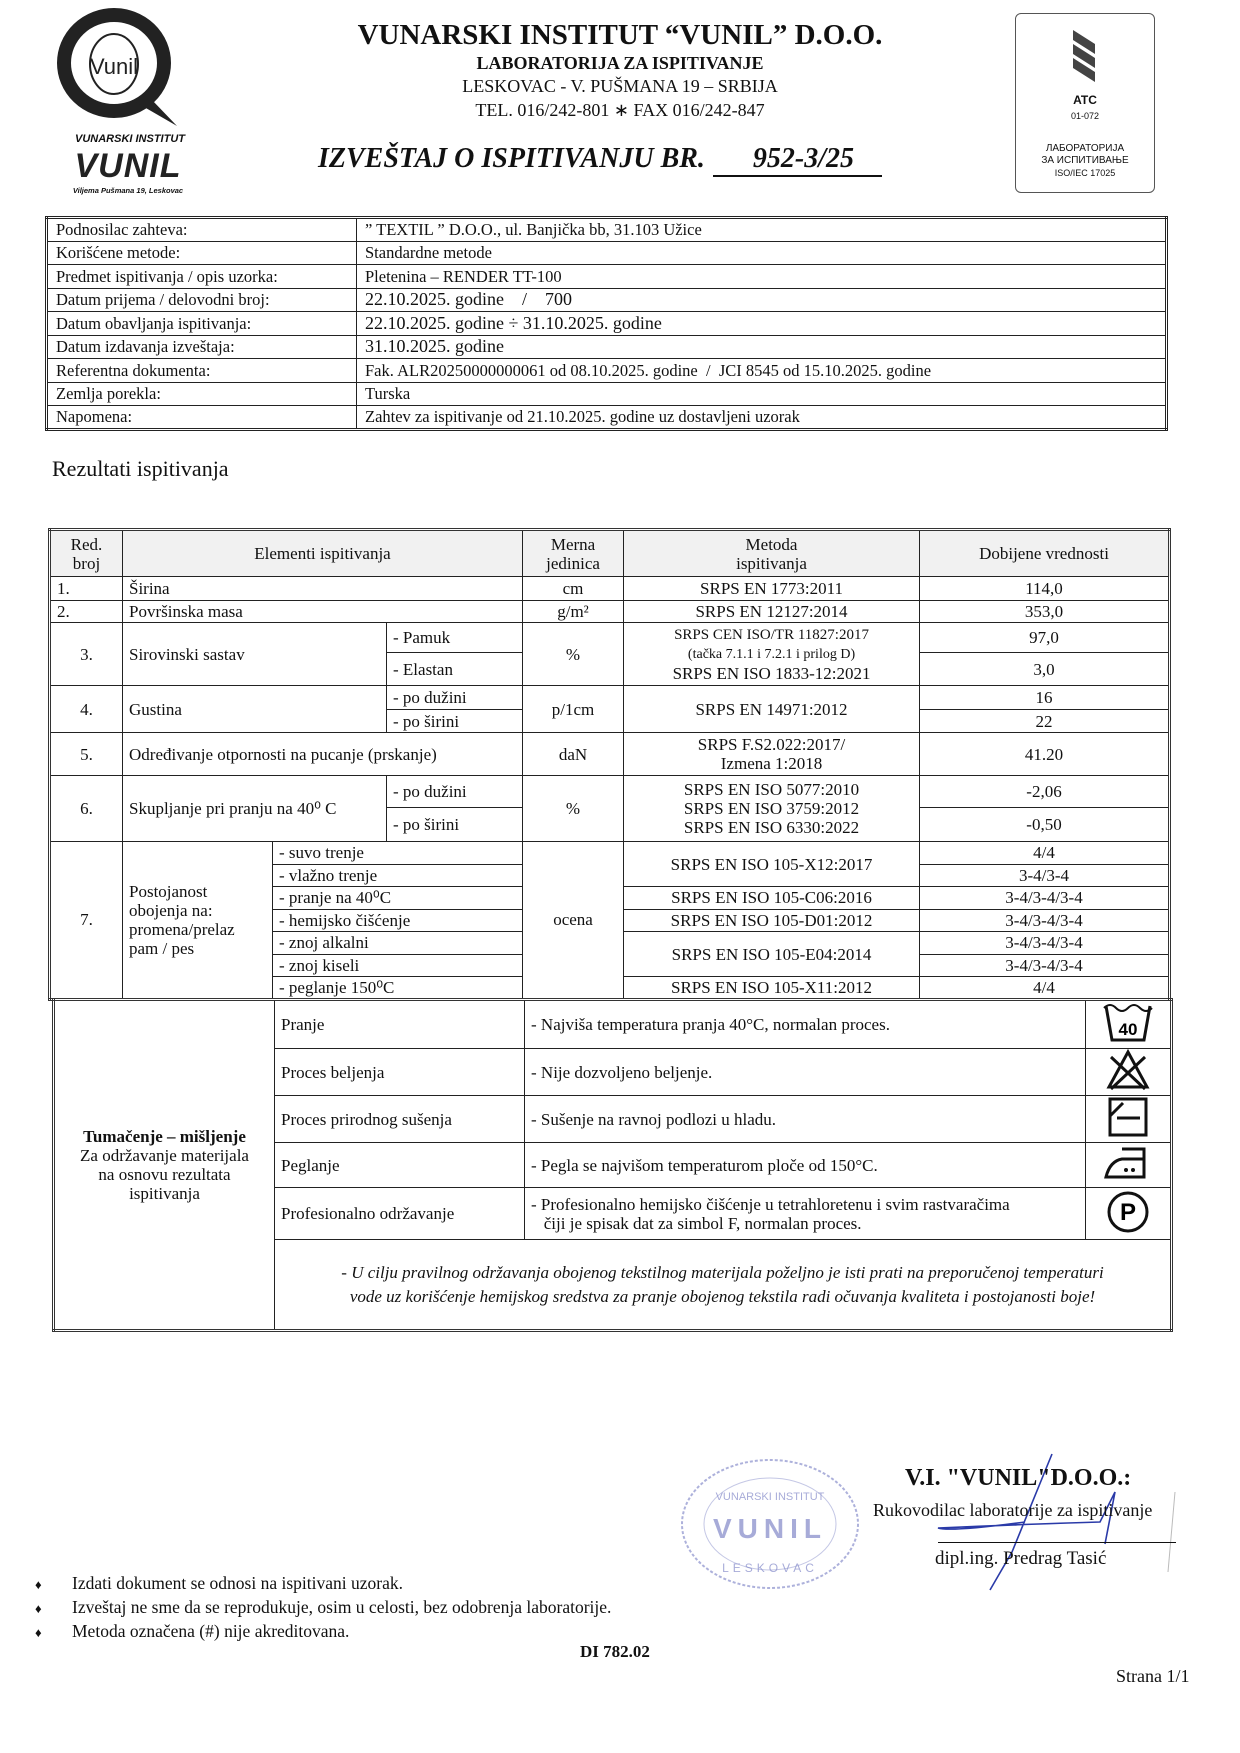 This screenshot has width=1240, height=1753. Describe the element at coordinates (323, 1632) in the screenshot. I see `footer-note: Metoda označena (#) nije akreditovana.` at that location.